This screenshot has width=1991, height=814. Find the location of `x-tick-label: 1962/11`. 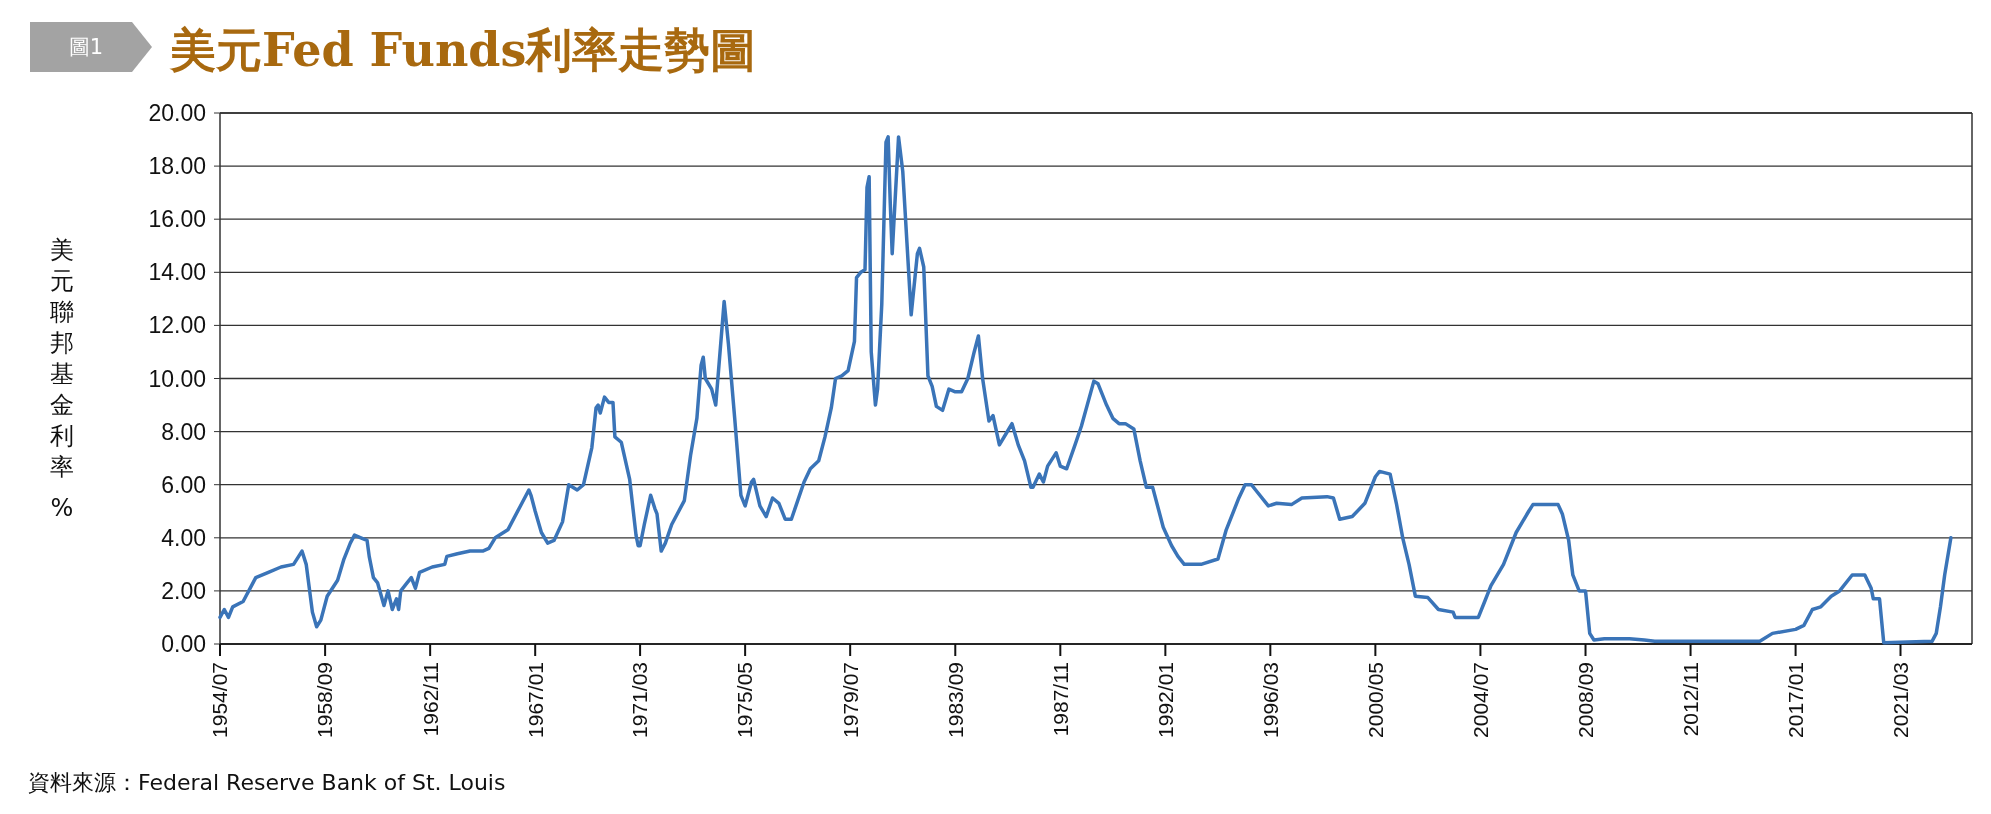

x-tick-label: 1962/11 is located at coordinates (430, 699).